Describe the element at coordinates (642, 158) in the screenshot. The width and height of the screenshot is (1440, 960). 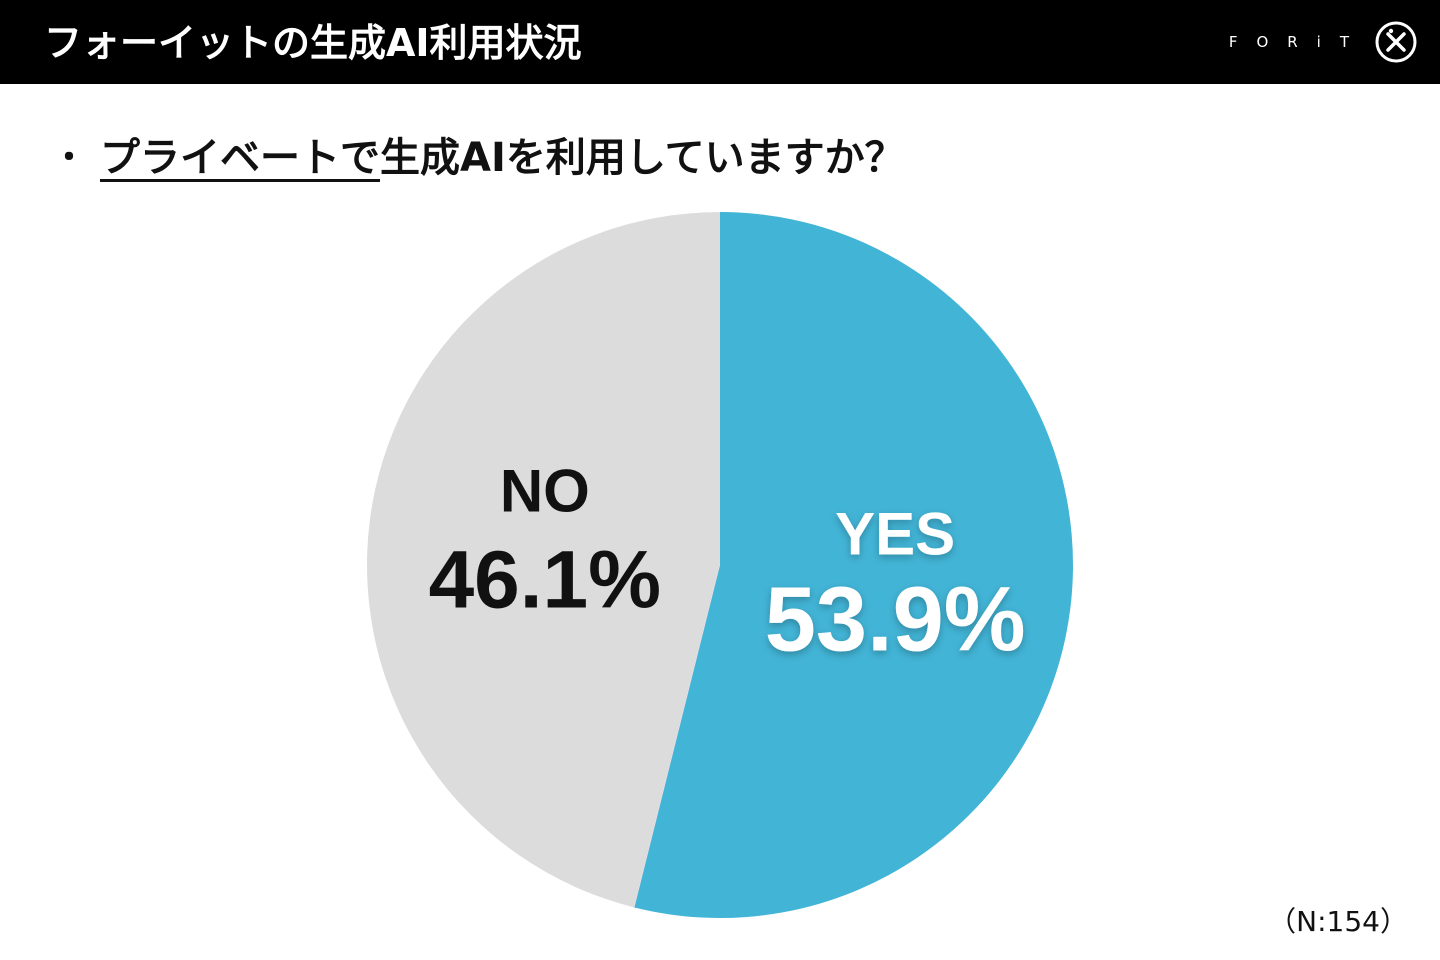
I see `question-text: 生成AIを利用していますか？` at that location.